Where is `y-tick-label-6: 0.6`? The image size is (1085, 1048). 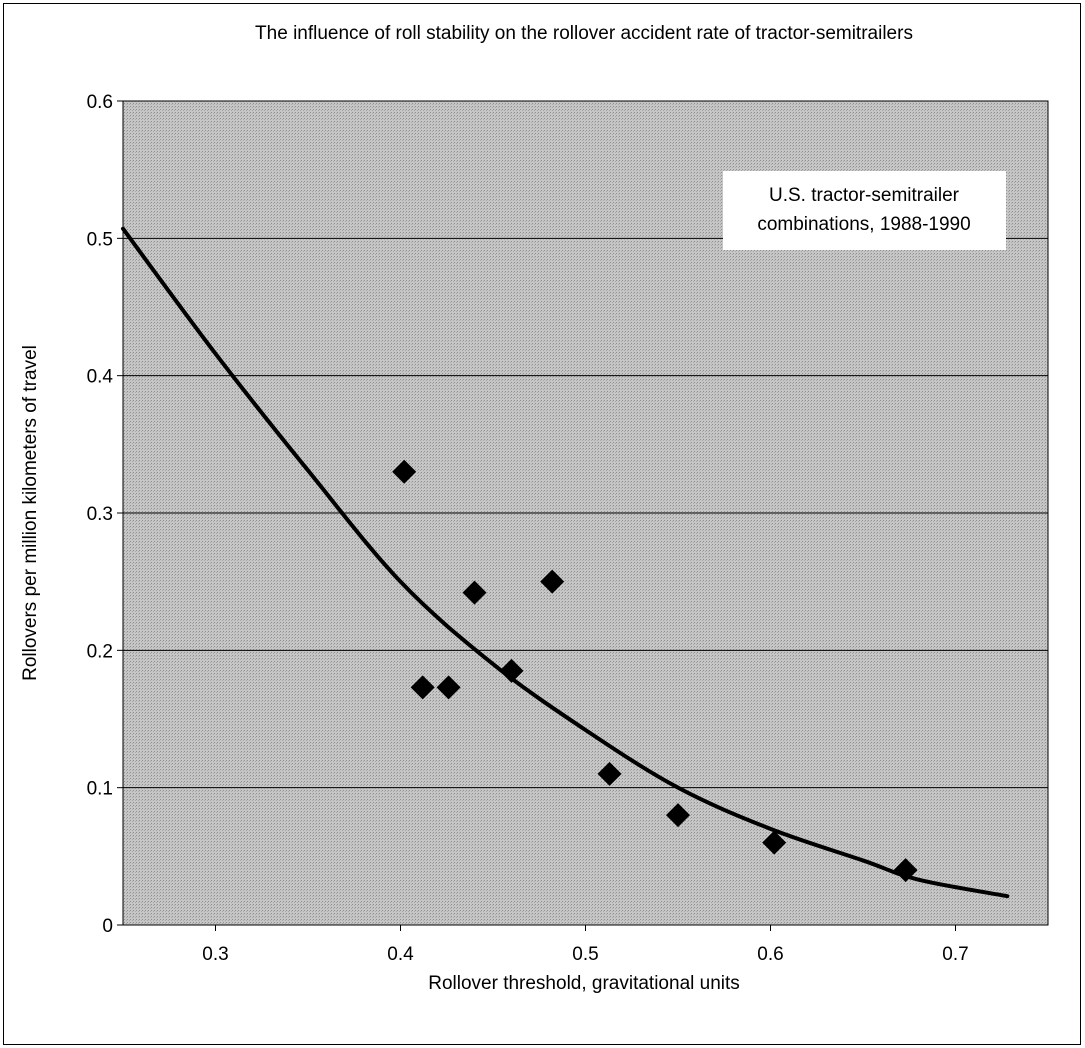
y-tick-label-6: 0.6 is located at coordinates (100, 102).